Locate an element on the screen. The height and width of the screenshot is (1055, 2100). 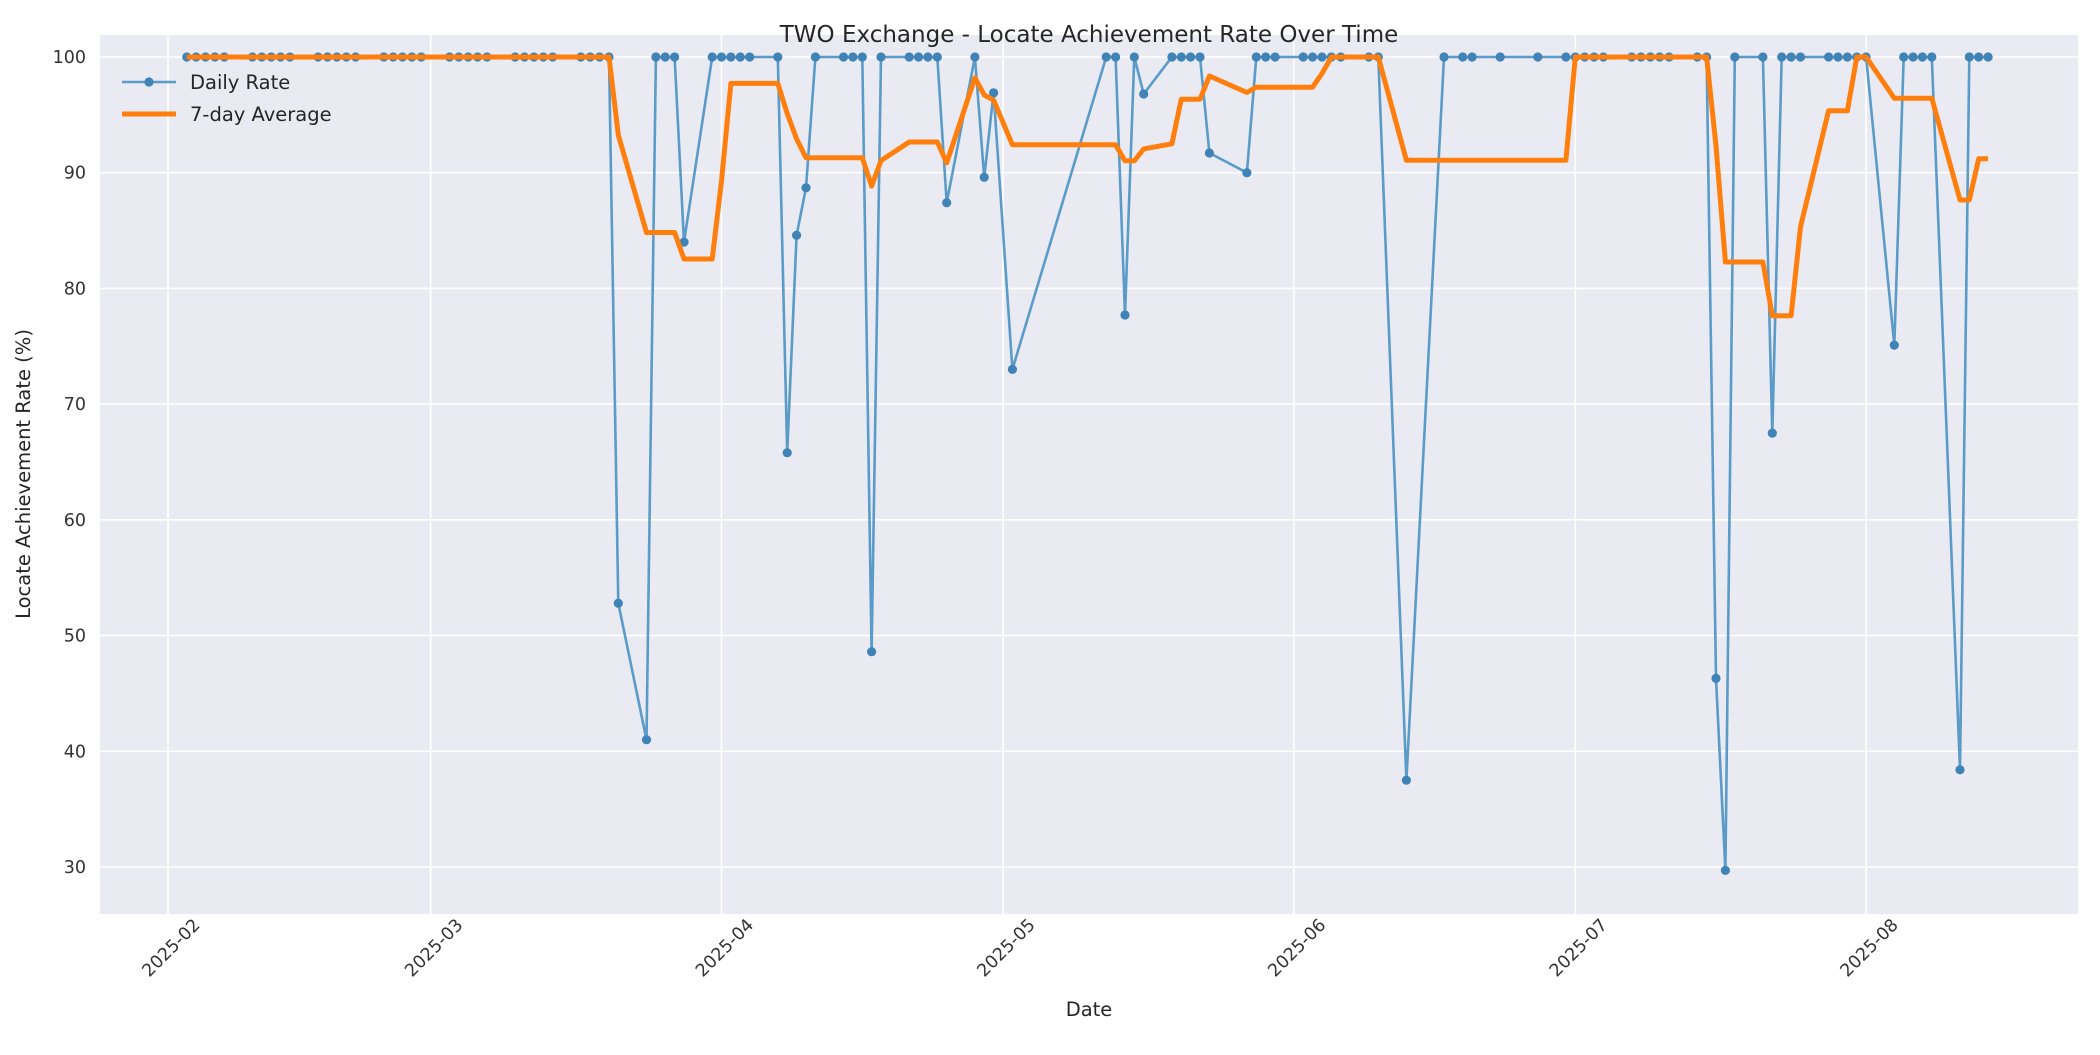
y-tick-label: 80 is located at coordinates (75, 289).